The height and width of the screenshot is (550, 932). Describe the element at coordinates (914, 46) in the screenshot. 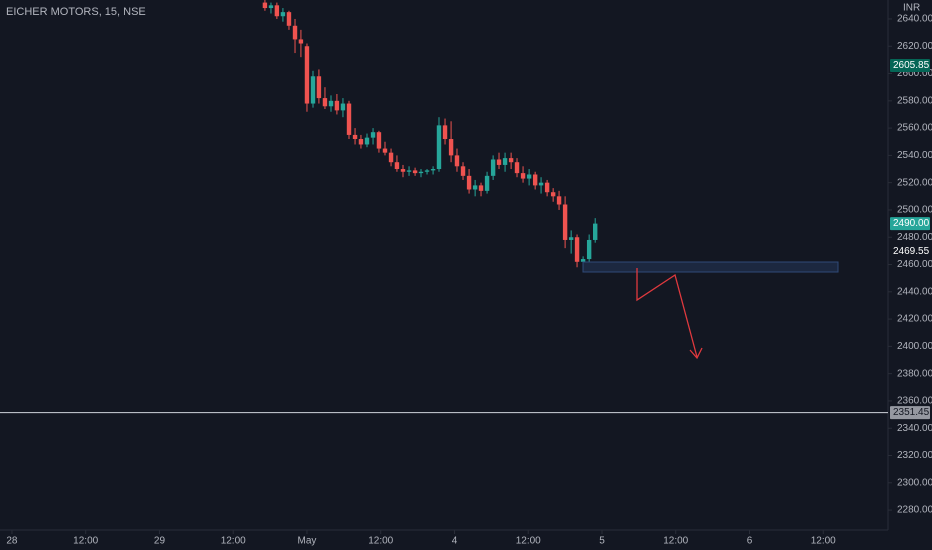

I see `y-tick-label: 2620.00` at that location.